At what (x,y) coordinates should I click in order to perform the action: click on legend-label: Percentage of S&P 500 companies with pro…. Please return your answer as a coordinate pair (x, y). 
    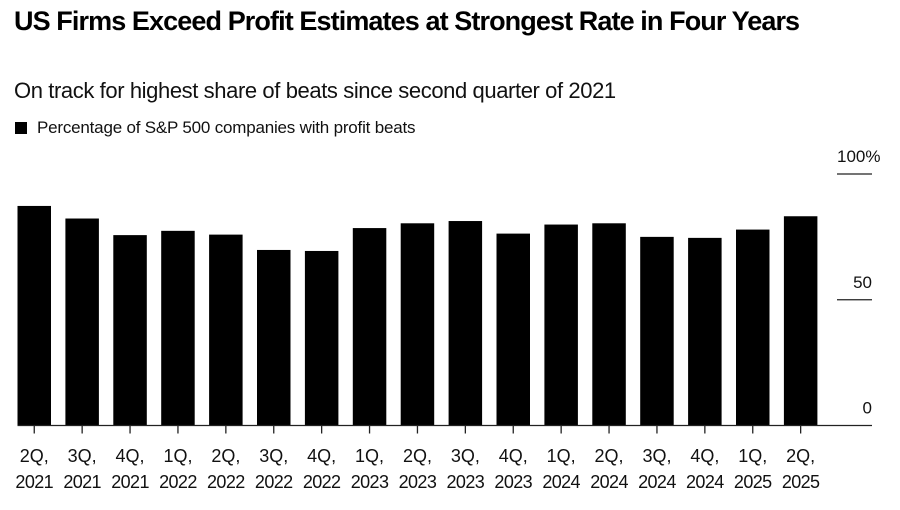
    Looking at the image, I should click on (226, 127).